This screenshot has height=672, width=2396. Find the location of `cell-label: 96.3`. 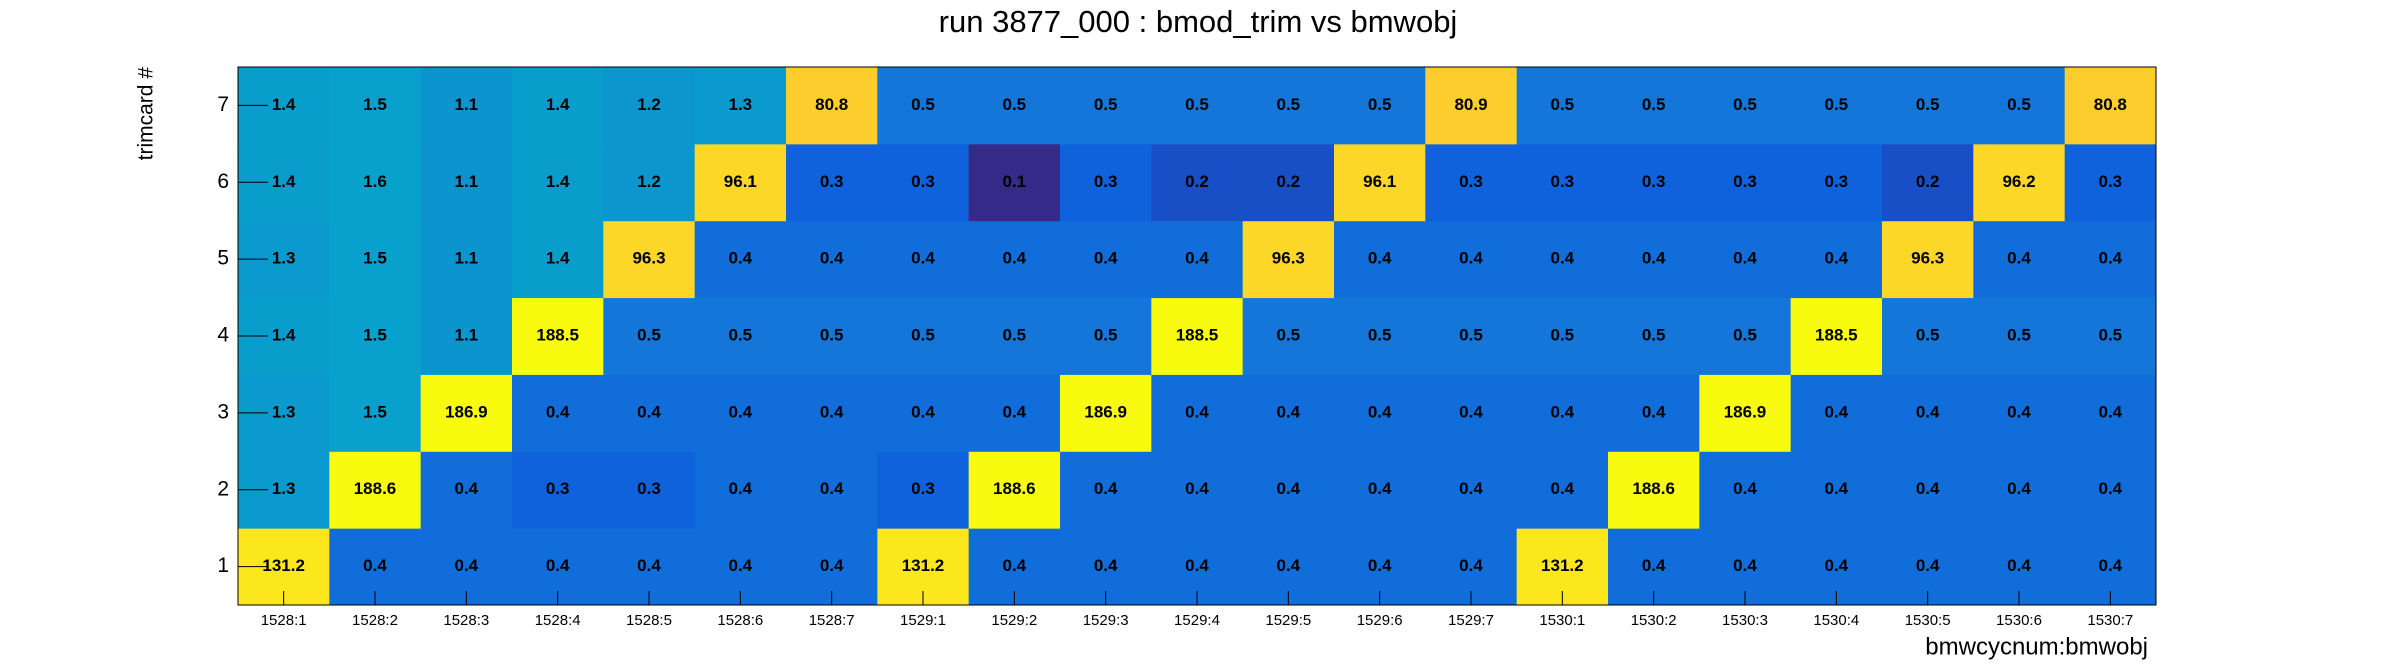

cell-label: 96.3 is located at coordinates (1288, 258).